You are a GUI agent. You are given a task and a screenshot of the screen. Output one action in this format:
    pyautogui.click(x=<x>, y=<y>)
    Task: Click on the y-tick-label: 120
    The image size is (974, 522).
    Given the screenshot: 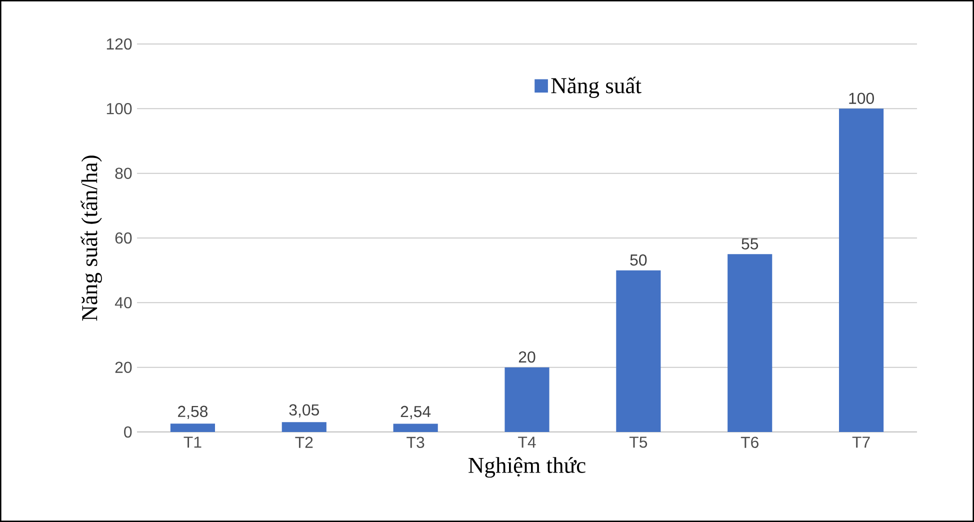 What is the action you would take?
    pyautogui.click(x=119, y=44)
    